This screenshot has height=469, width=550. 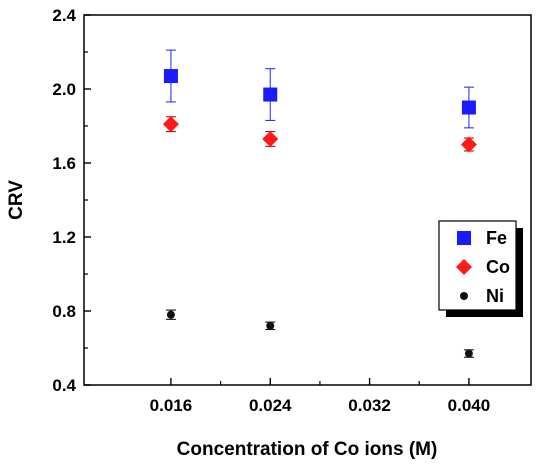 I want to click on y-tick-label: 2.0, so click(x=64, y=89).